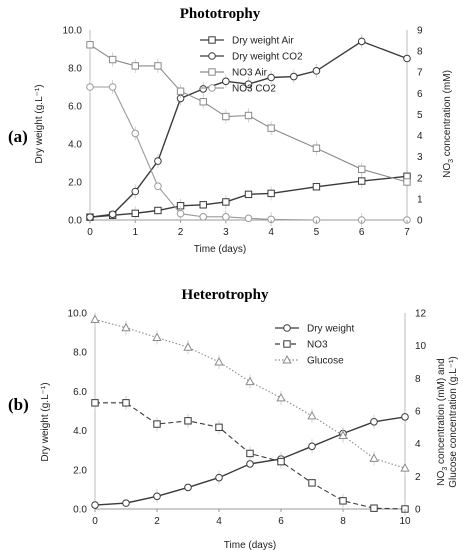 The height and width of the screenshot is (550, 475). Describe the element at coordinates (442, 421) in the screenshot. I see `y-axis-label-right-b-line1: NO3 concentration (mM) and` at that location.